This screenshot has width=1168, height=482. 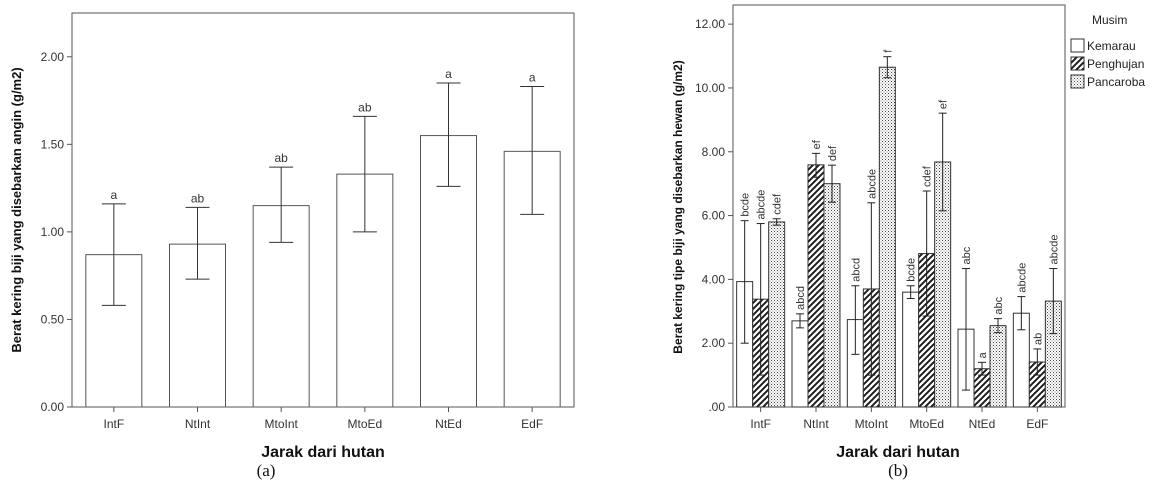 I want to click on legend-label-pancaroba: Pancaroba, so click(x=1116, y=82).